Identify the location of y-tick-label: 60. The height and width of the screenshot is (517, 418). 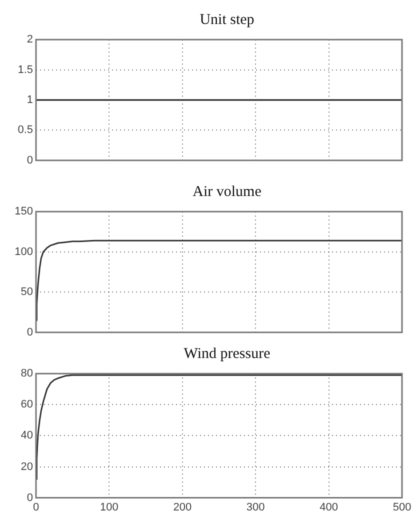
(26, 404).